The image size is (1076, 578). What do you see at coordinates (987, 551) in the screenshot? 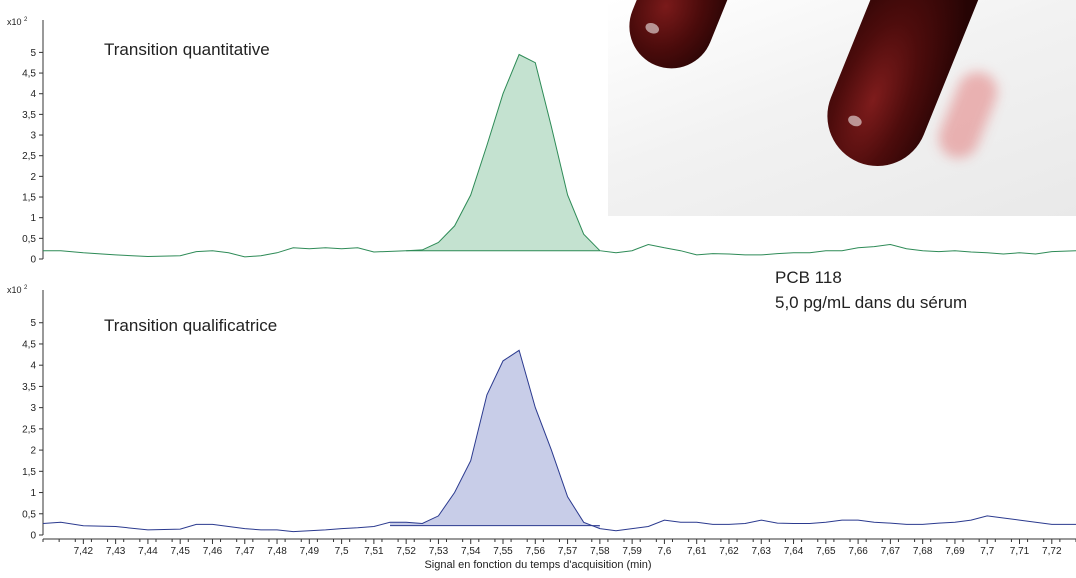
I see `x-tick-label: 7,7` at bounding box center [987, 551].